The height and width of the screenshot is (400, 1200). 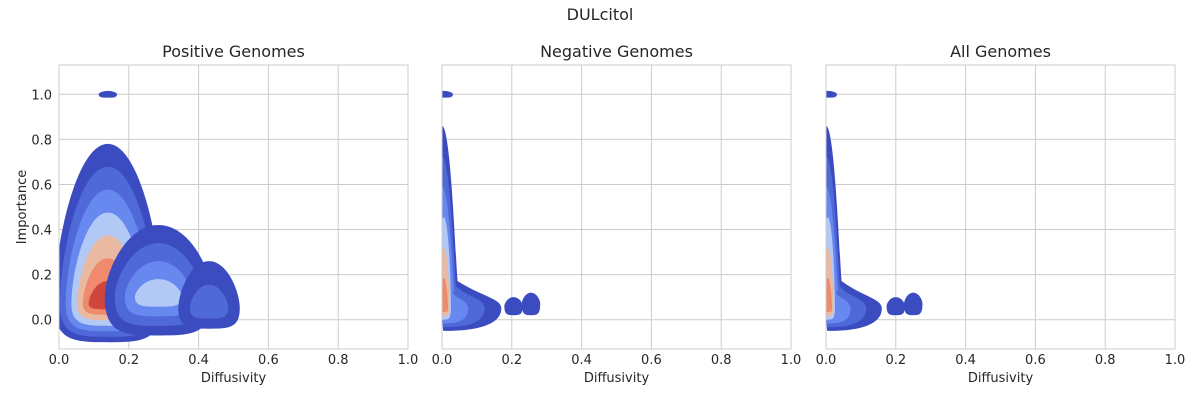 What do you see at coordinates (41, 95) in the screenshot?
I see `y-tick-label: 1.0` at bounding box center [41, 95].